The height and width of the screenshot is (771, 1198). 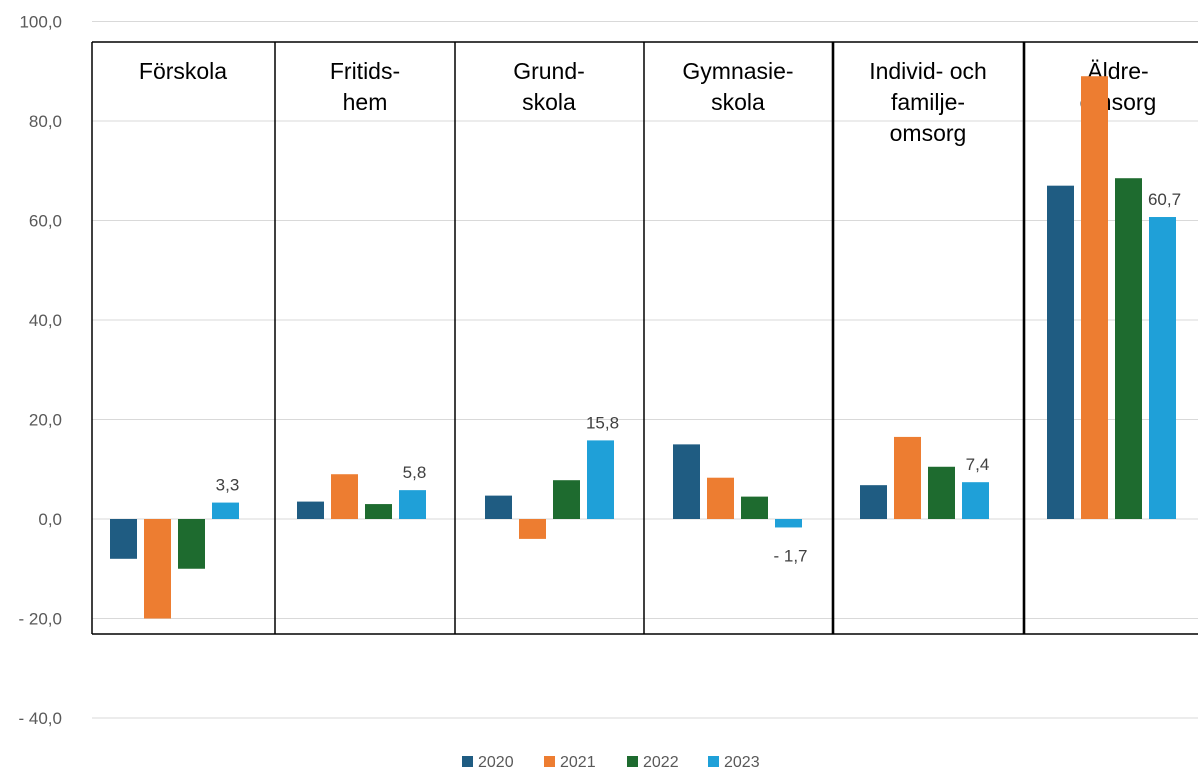 I want to click on y-tick-label: 0,0, so click(x=50, y=519).